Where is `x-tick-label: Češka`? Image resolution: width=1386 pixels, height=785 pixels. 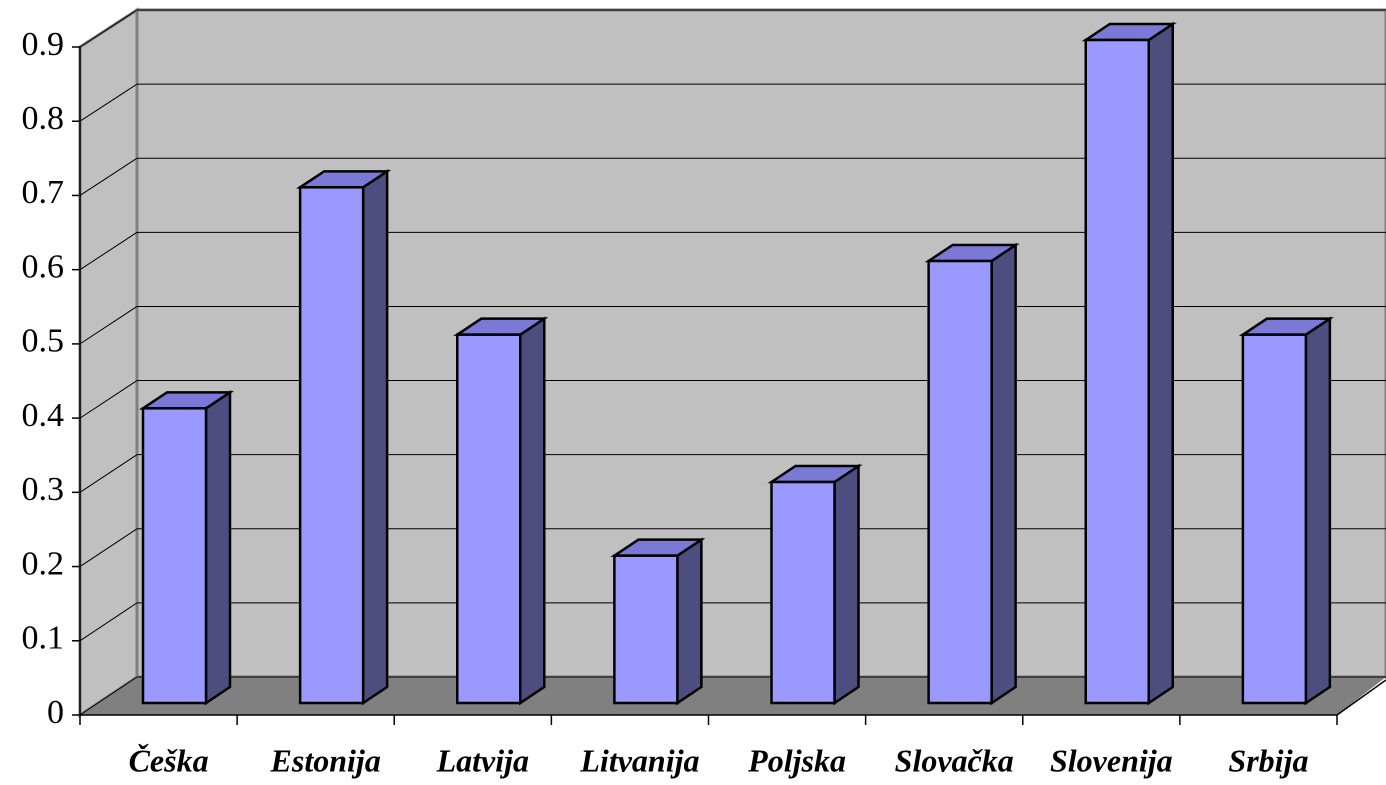 x-tick-label: Češka is located at coordinates (169, 760).